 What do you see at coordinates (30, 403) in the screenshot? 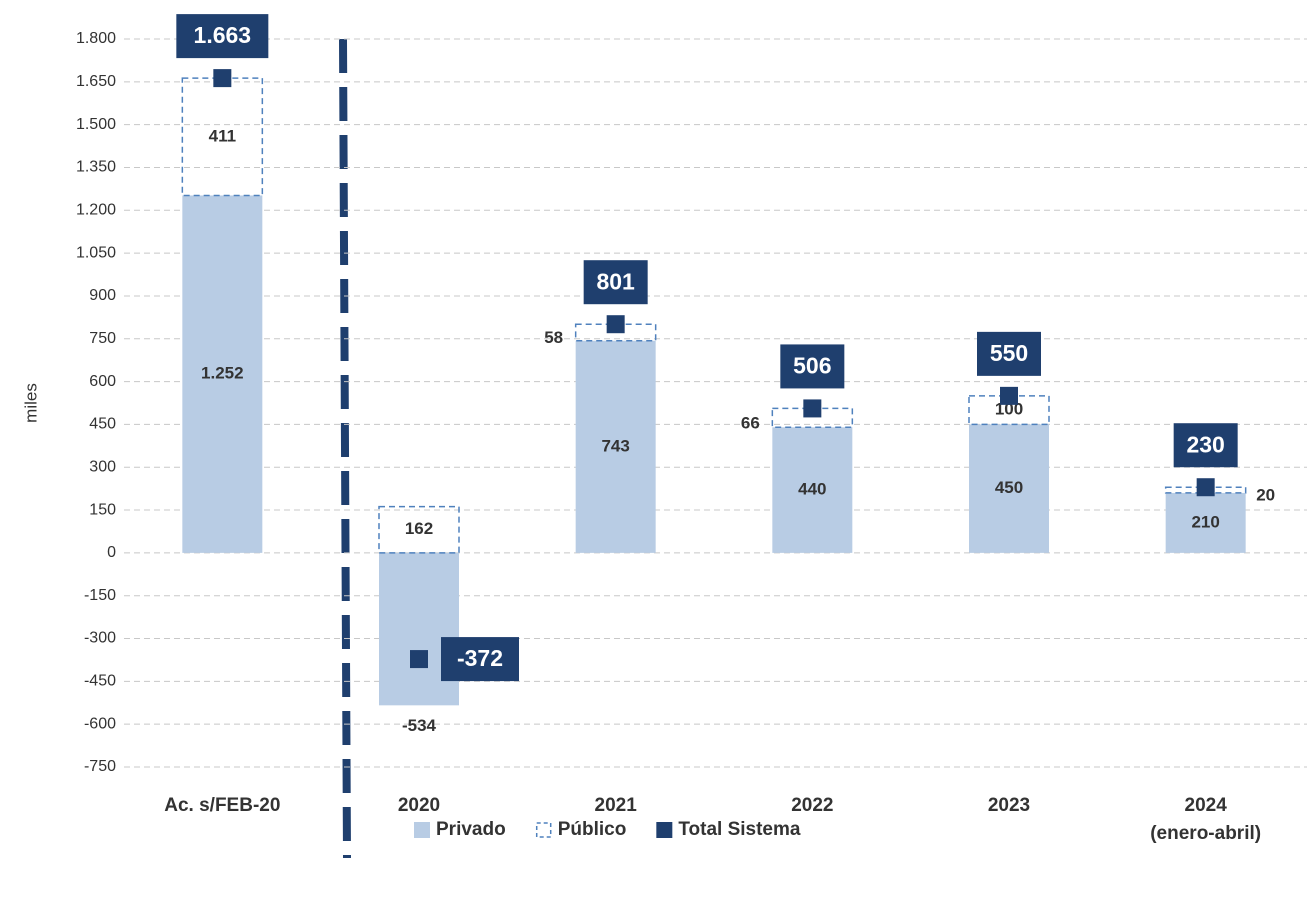
I see `y-axis-title: miles` at bounding box center [30, 403].